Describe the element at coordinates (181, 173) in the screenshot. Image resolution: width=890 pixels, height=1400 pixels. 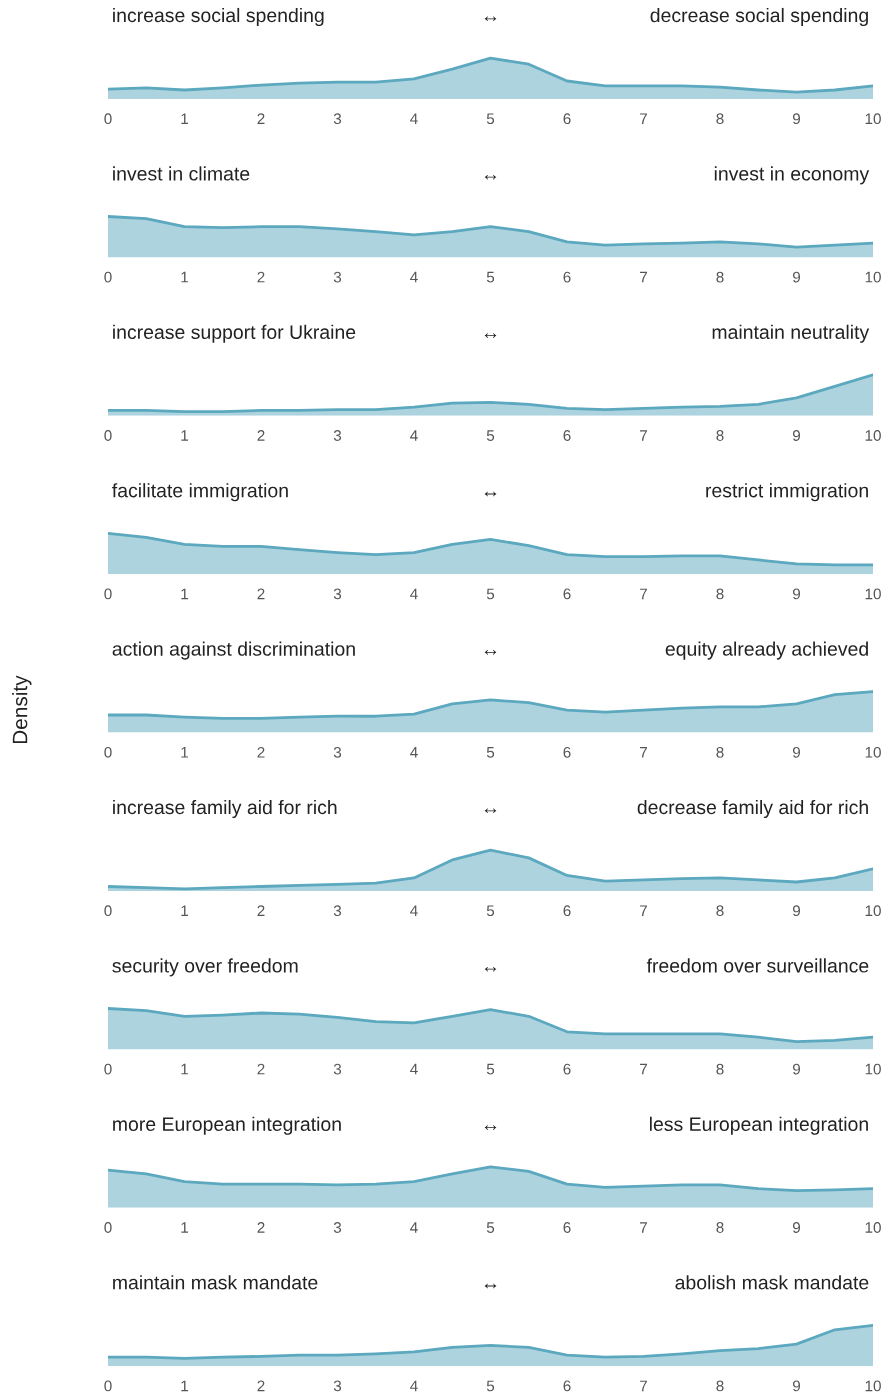
I see `text: invest in climate` at that location.